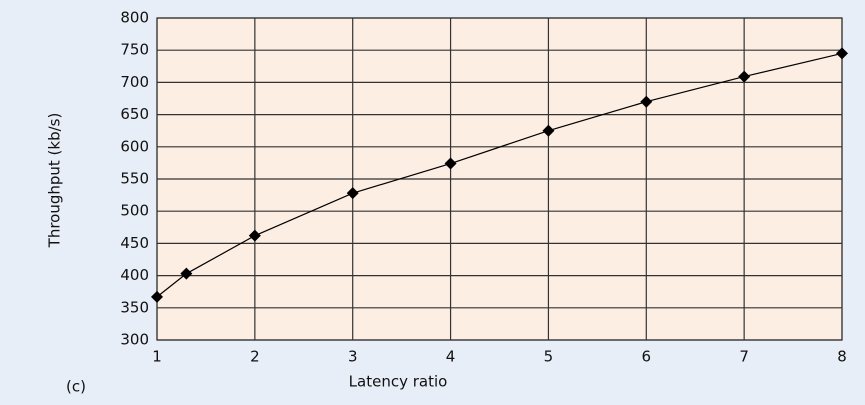 This screenshot has height=405, width=865. What do you see at coordinates (134, 275) in the screenshot?
I see `y-tick-label: 400` at bounding box center [134, 275].